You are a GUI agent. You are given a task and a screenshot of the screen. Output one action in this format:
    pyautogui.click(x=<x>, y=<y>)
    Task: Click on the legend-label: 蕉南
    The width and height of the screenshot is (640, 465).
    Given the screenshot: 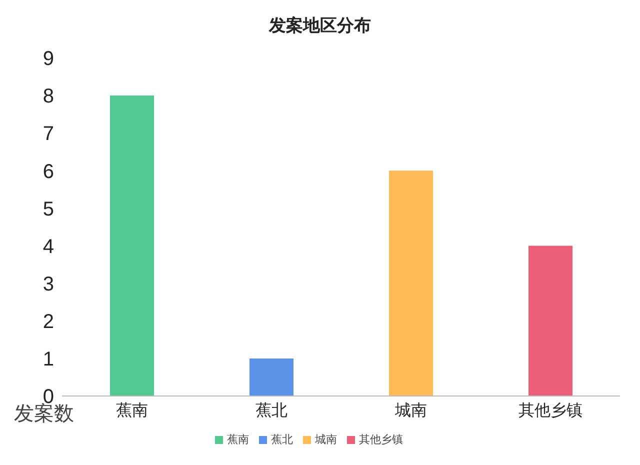 What is the action you would take?
    pyautogui.click(x=238, y=440)
    